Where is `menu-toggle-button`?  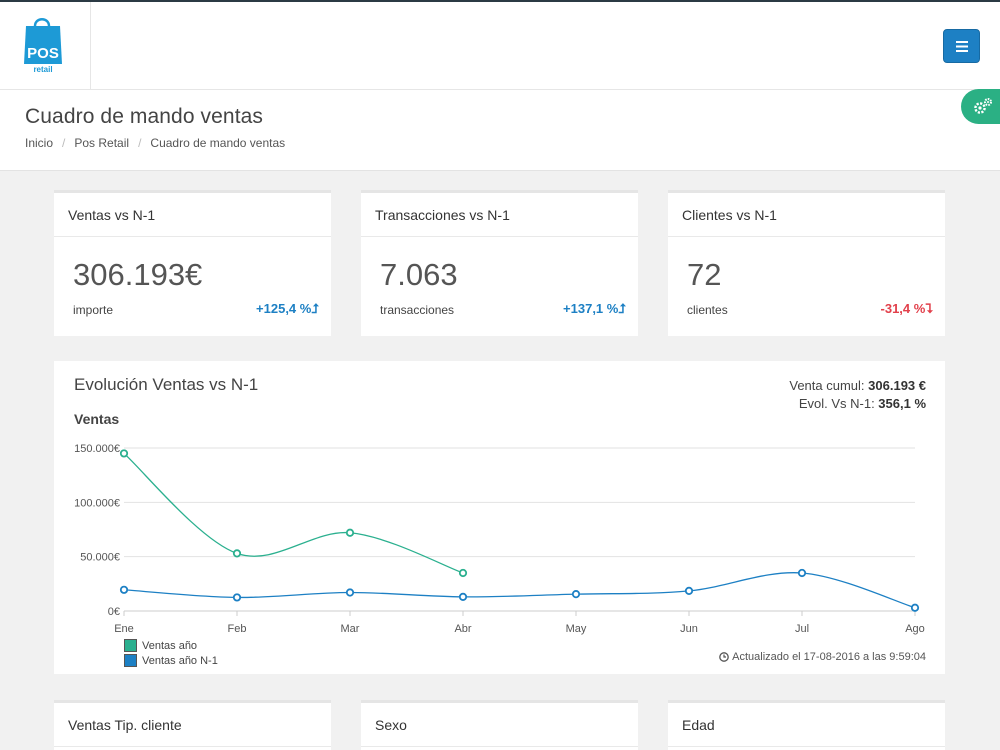 menu-toggle-button is located at coordinates (961, 46).